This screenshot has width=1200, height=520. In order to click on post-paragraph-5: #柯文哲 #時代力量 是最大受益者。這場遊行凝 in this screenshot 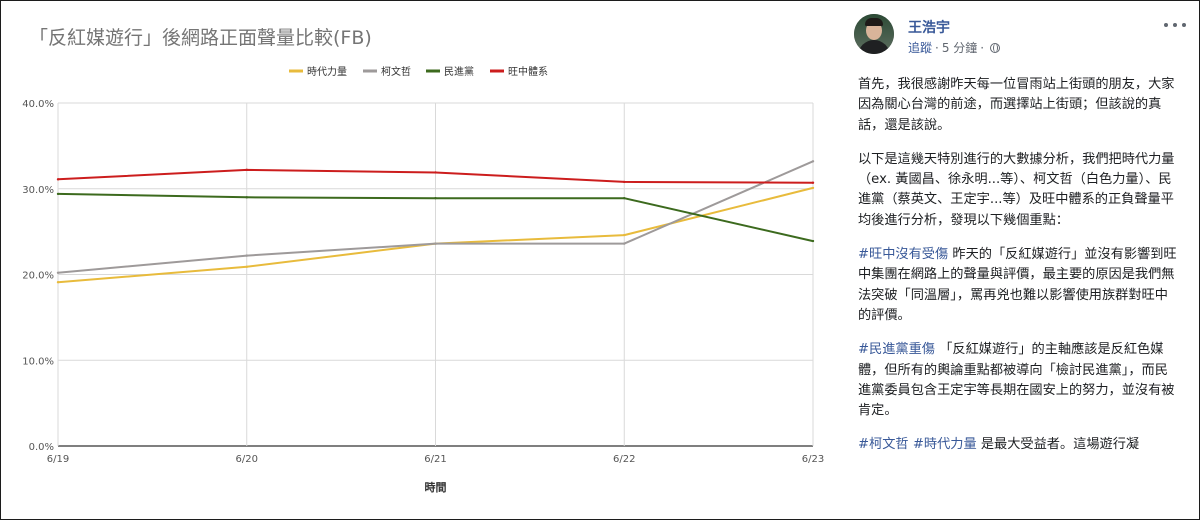, I will do `click(999, 445)`.